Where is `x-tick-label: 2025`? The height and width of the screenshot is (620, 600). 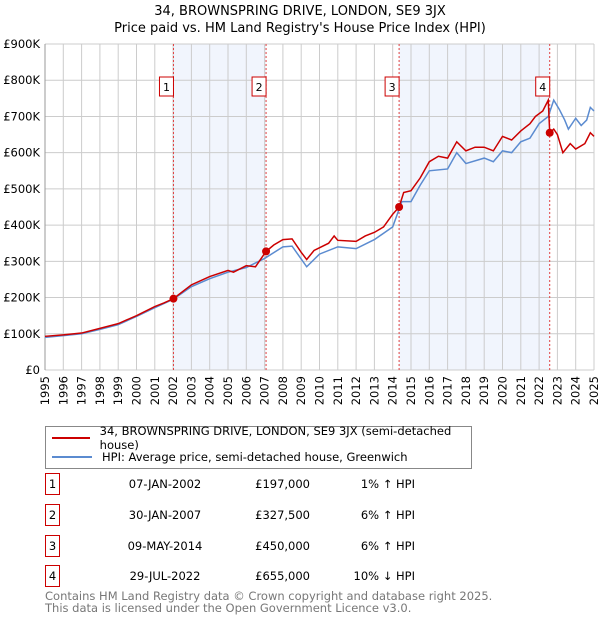 x-tick-label: 2025 is located at coordinates (593, 390).